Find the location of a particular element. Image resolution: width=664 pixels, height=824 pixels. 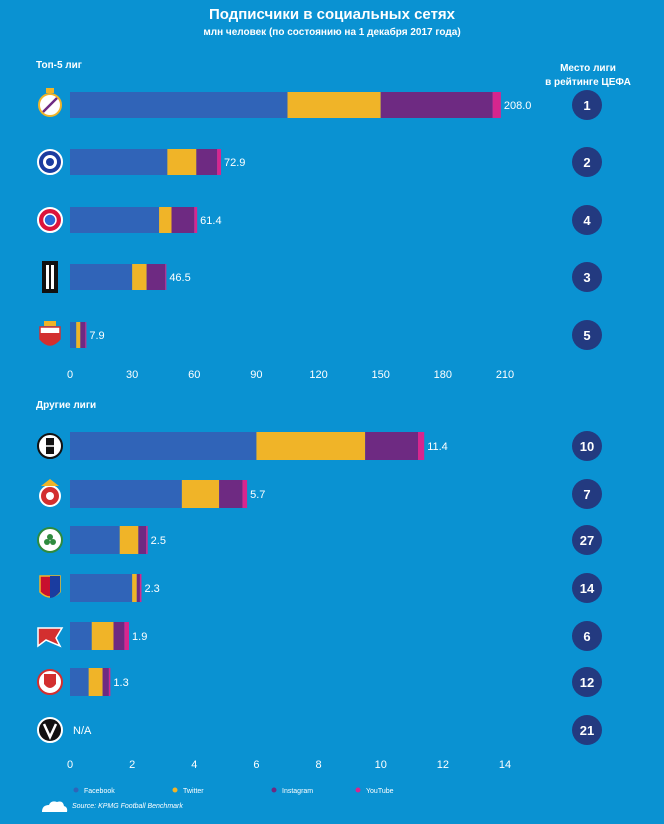

x-tick-label-1-3: 6 is located at coordinates (256, 765).